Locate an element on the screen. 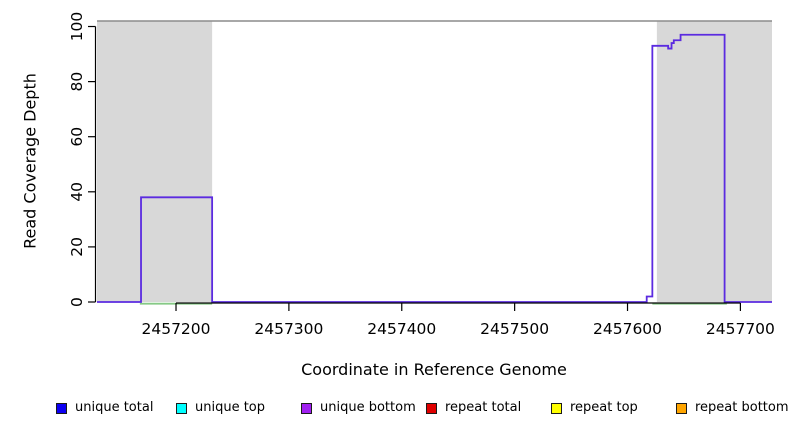  y-tick-label: 20 is located at coordinates (77, 247).